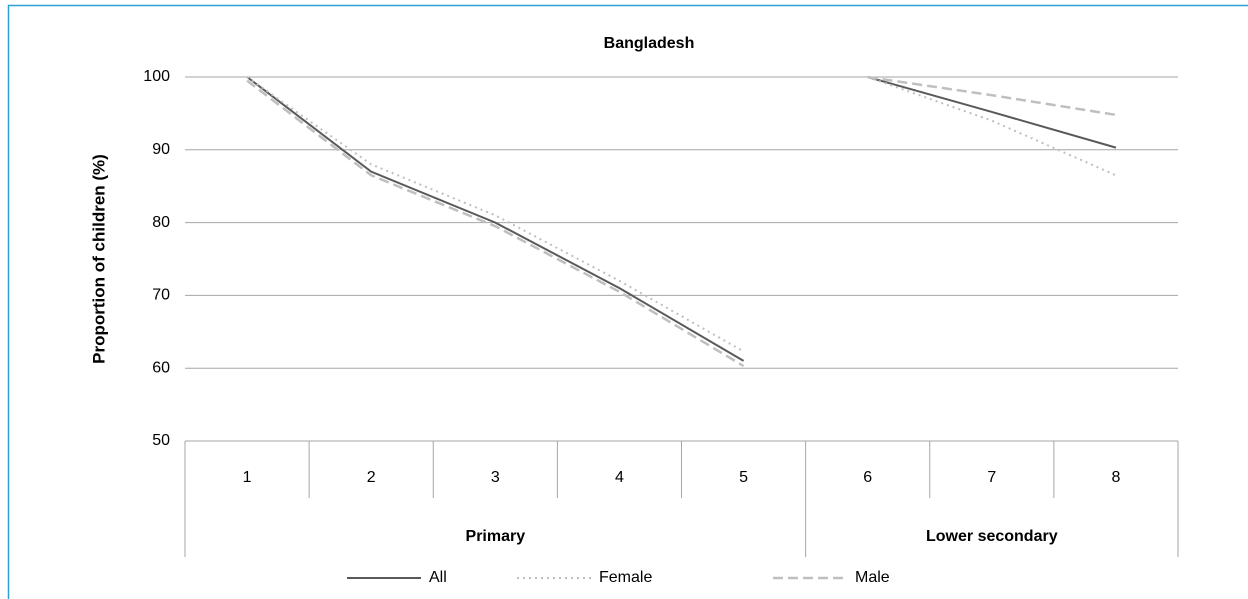 This screenshot has height=599, width=1248. Describe the element at coordinates (495, 477) in the screenshot. I see `x-tick-label: 3` at that location.